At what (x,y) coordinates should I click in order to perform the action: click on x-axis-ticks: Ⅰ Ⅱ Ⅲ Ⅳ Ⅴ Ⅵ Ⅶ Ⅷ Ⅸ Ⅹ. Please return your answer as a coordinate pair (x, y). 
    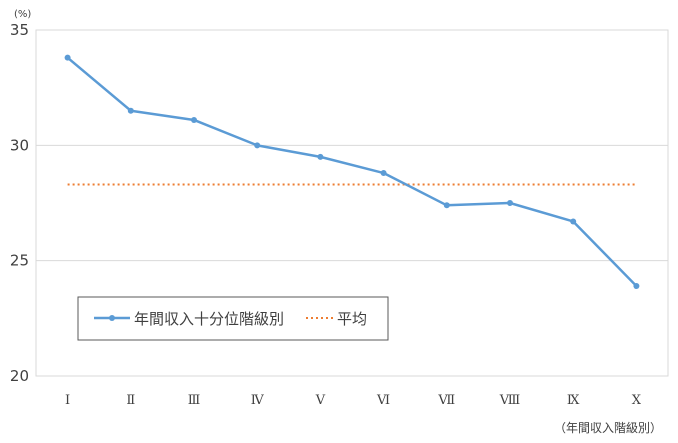
    Looking at the image, I should click on (353, 400).